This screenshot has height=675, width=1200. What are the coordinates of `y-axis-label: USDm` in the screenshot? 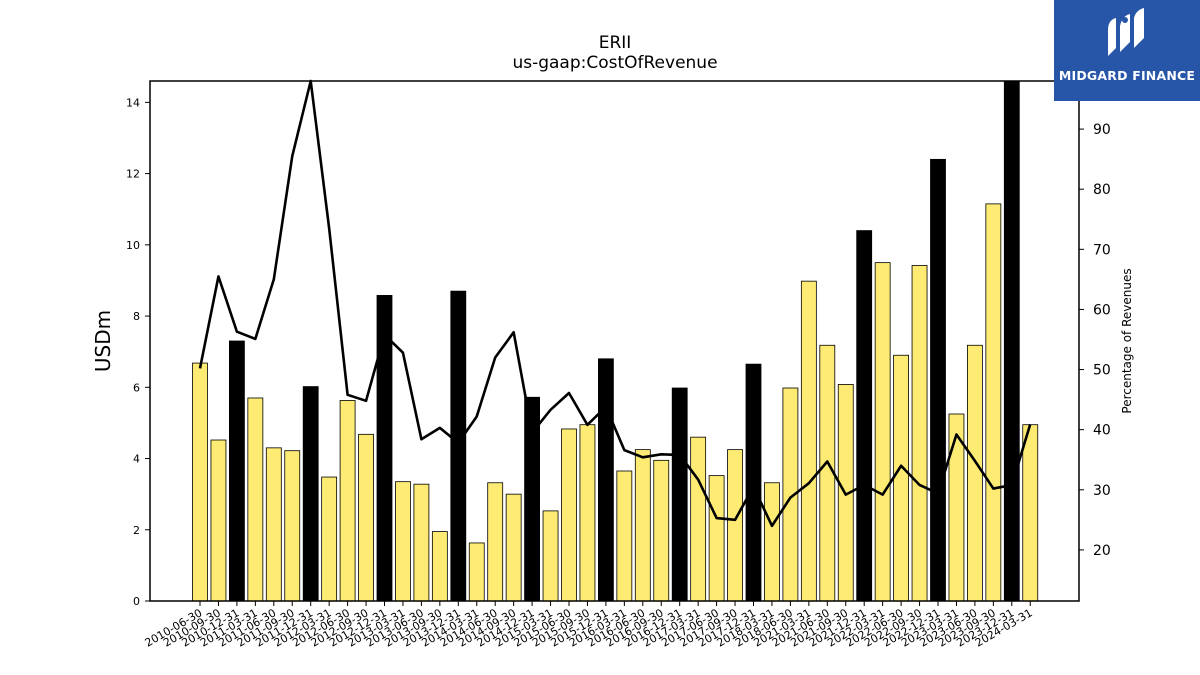 It's located at (103, 341).